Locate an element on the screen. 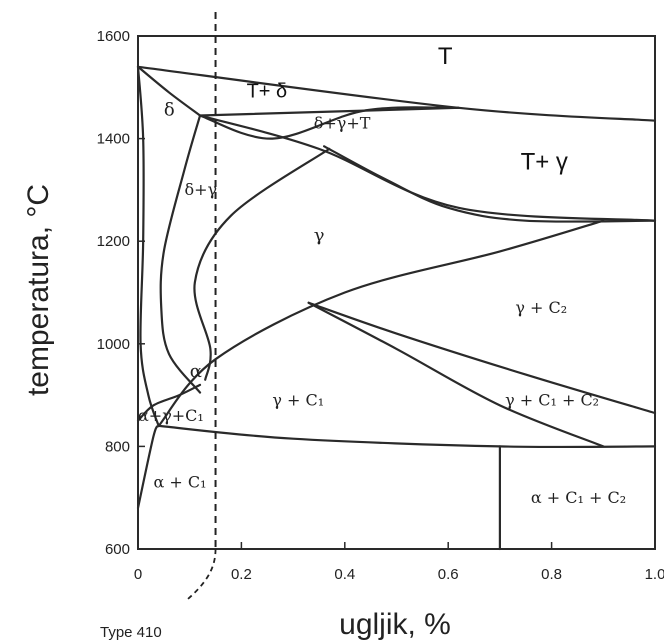  y-tick-label-4: 1400 is located at coordinates (113, 139).